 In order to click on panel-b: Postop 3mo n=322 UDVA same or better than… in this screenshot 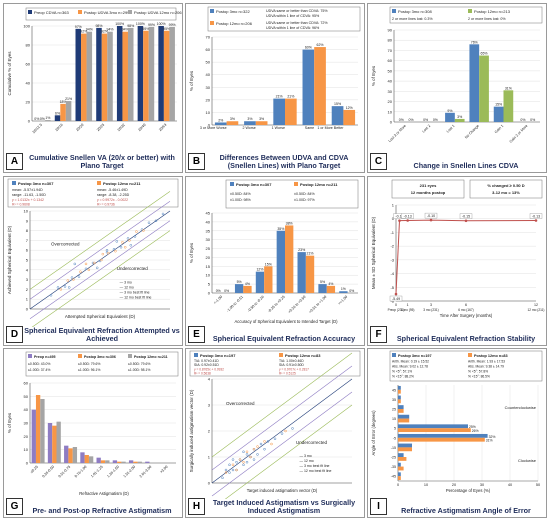, I will do `click(275, 88)`.